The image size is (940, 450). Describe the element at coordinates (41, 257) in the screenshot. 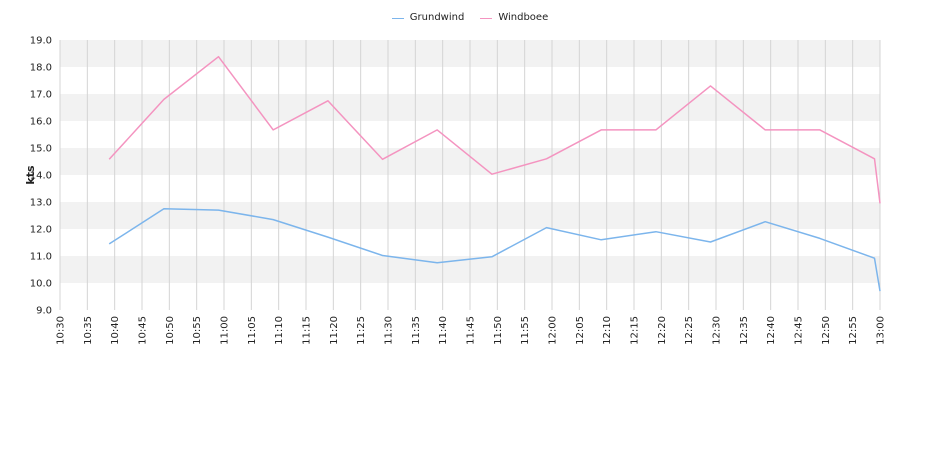

I see `y-tick-label: 11.0` at that location.